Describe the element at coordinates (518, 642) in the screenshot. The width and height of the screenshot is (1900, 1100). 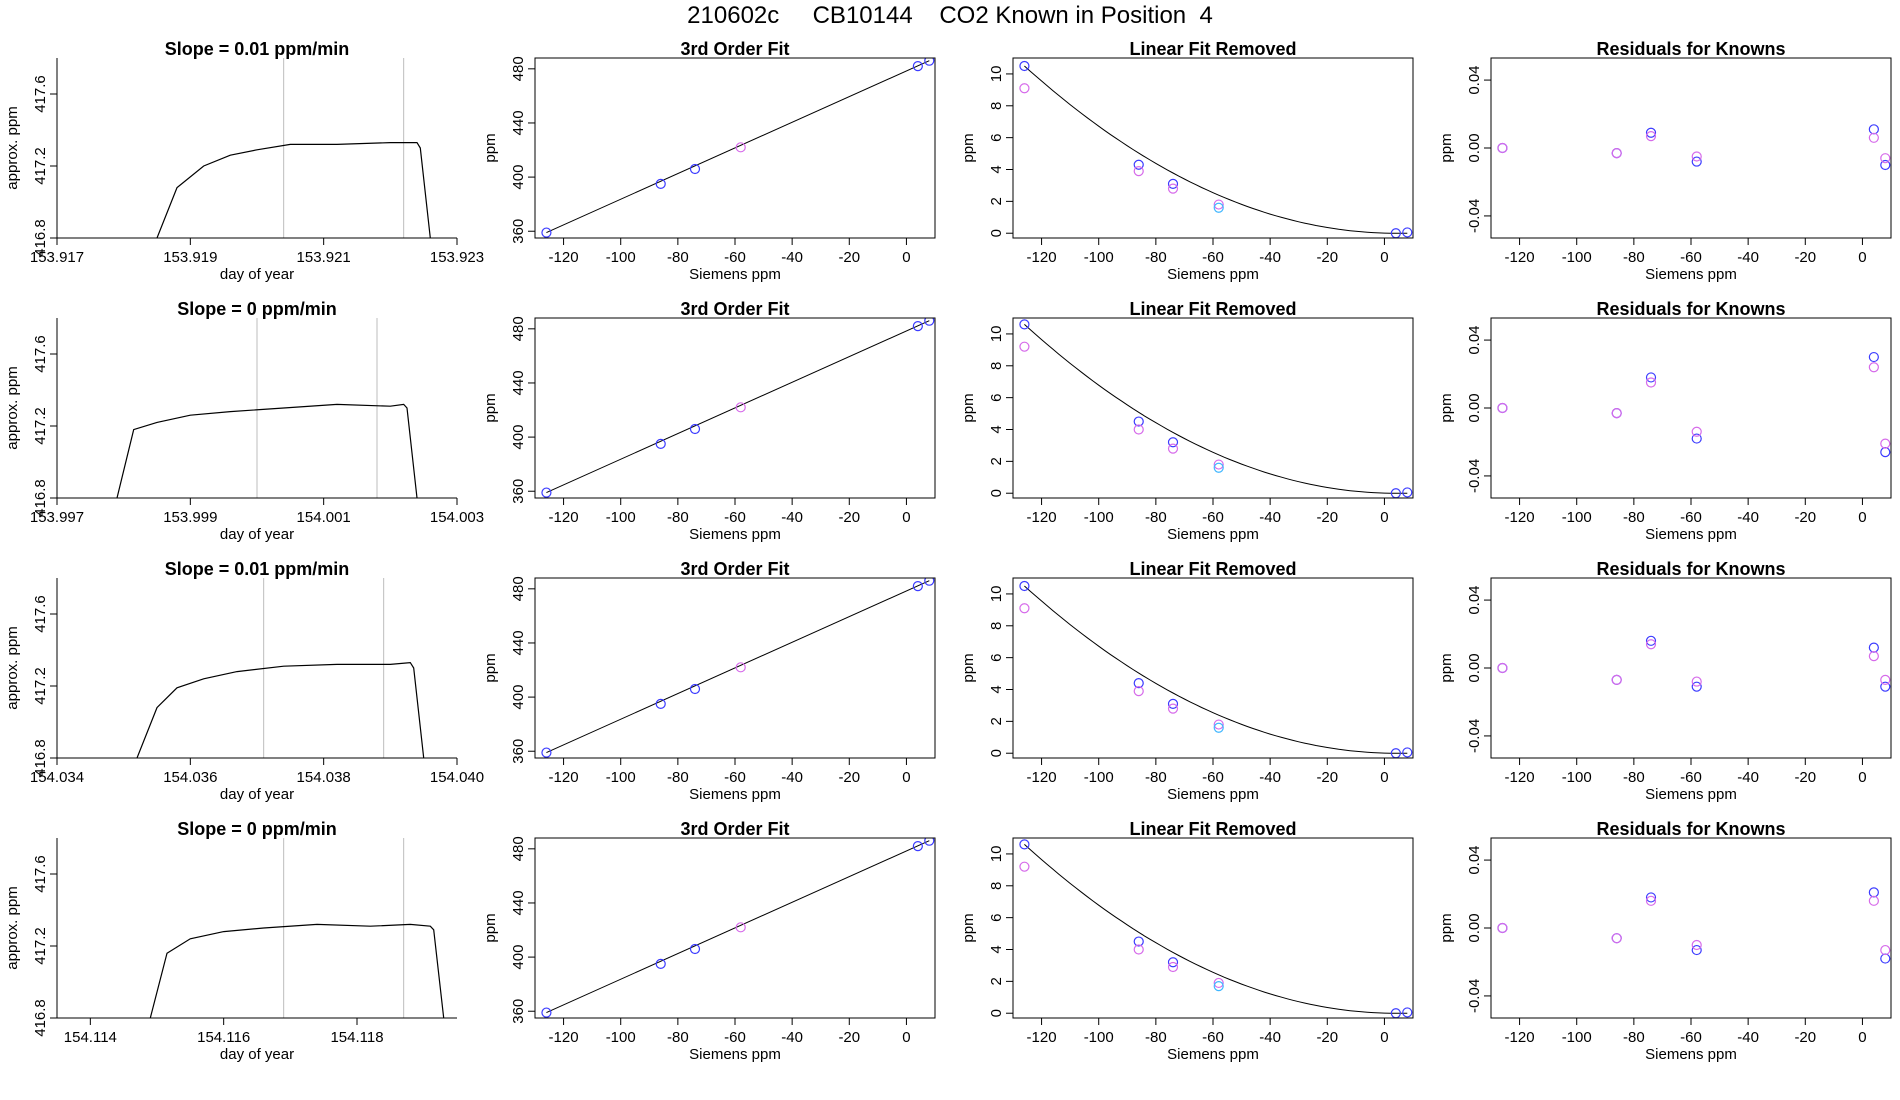
I see `y-tick-label: 440` at that location.